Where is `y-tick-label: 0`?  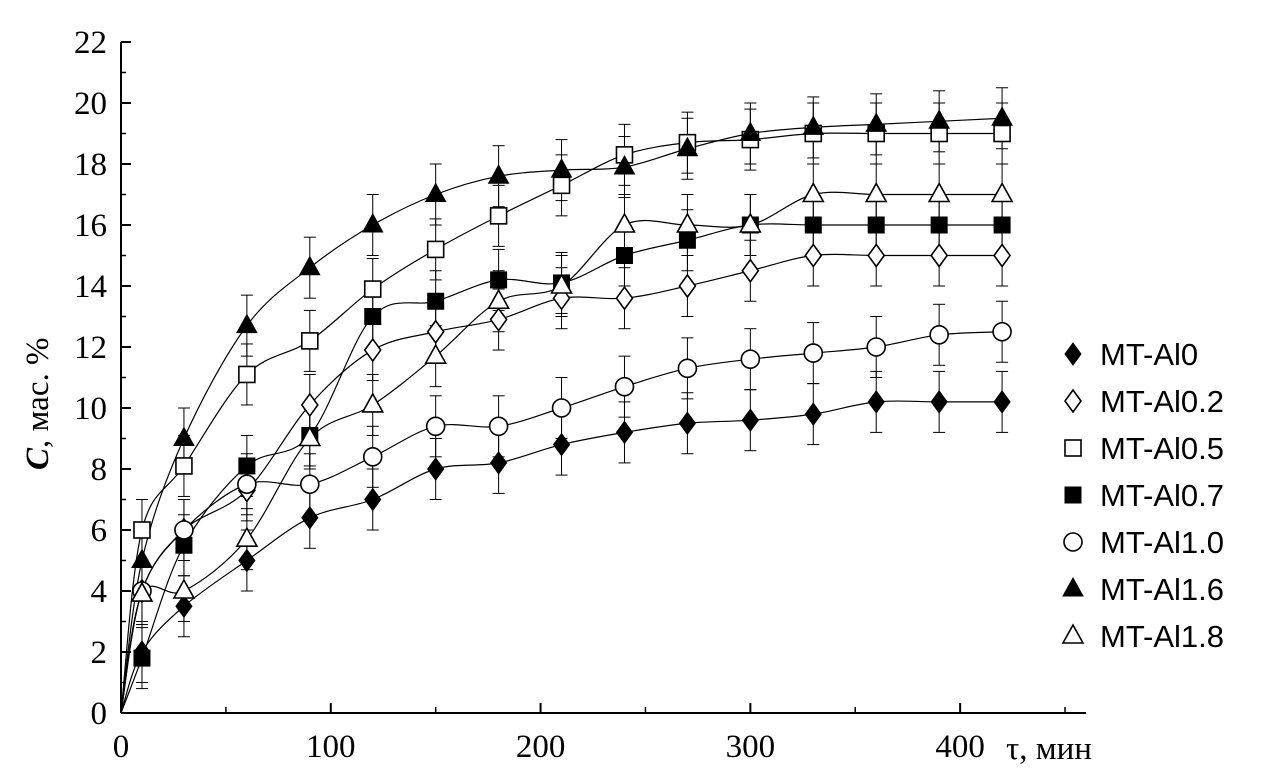
y-tick-label: 0 is located at coordinates (99, 714).